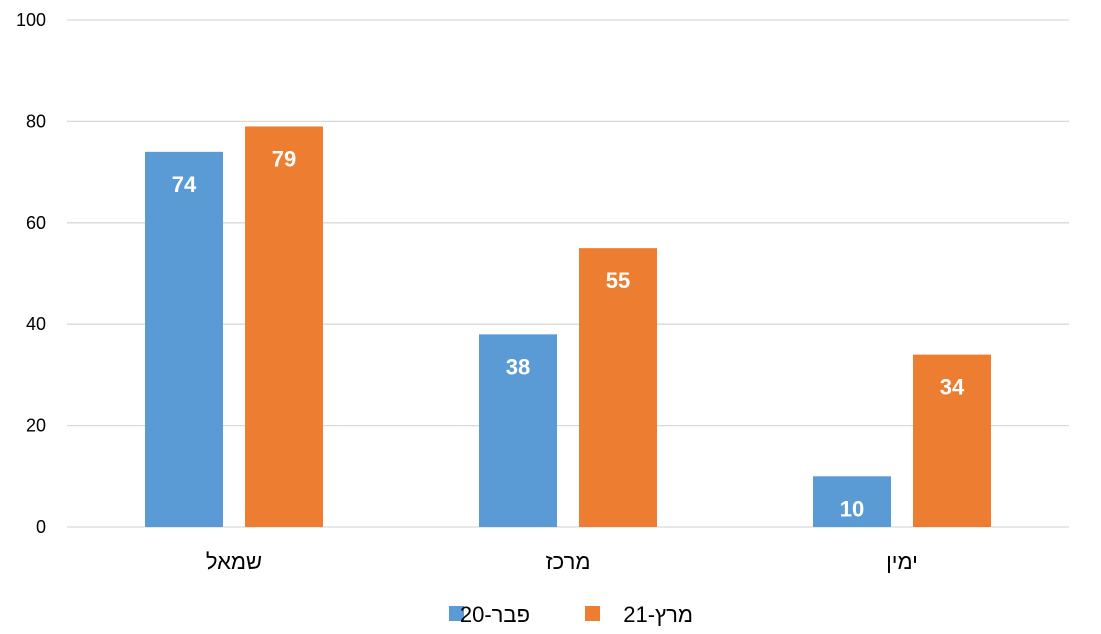  Describe the element at coordinates (36, 223) in the screenshot. I see `y-tick-label: 60` at that location.